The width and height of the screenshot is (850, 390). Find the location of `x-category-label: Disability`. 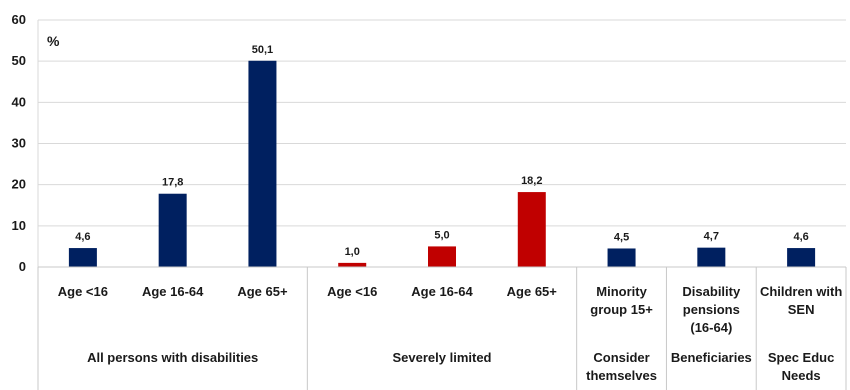

x-category-label: Disability is located at coordinates (711, 291).